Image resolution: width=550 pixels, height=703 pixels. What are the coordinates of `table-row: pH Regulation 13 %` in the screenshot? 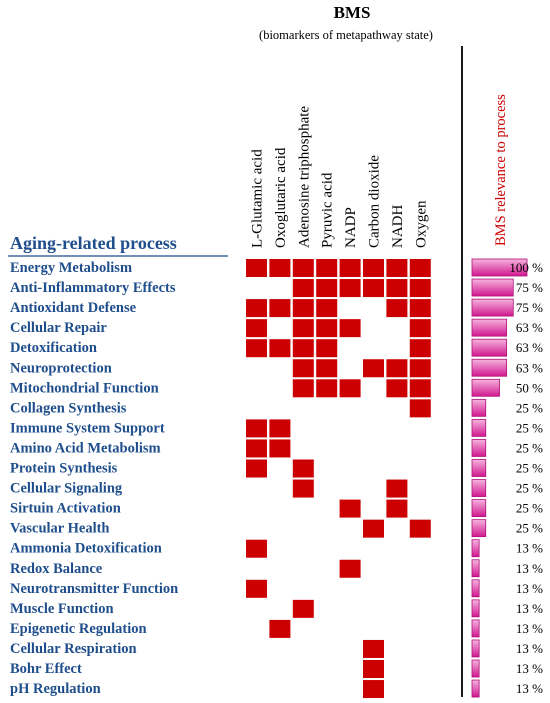 It's located at (276, 689).